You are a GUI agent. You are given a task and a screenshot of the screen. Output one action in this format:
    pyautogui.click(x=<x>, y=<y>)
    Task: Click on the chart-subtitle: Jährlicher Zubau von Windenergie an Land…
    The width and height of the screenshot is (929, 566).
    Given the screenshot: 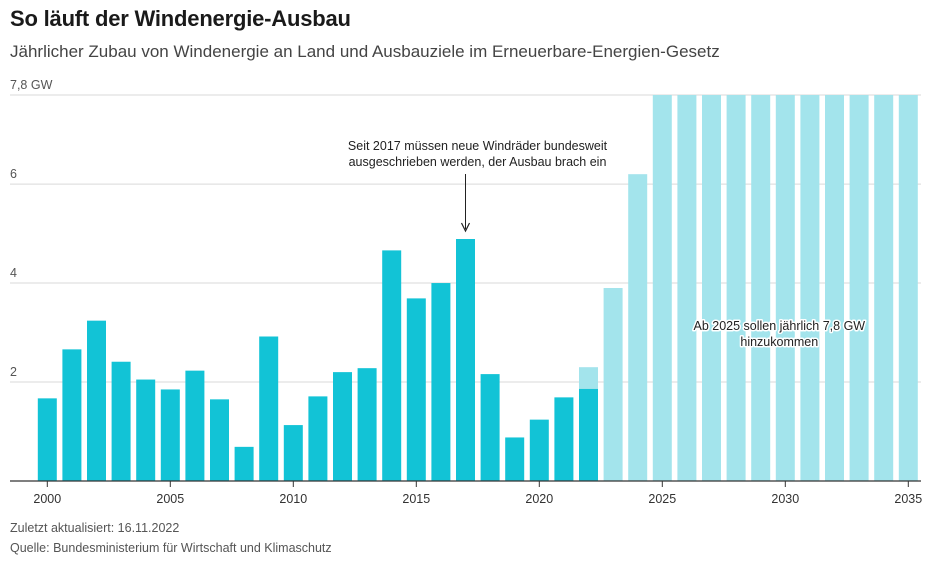 What is the action you would take?
    pyautogui.click(x=365, y=51)
    